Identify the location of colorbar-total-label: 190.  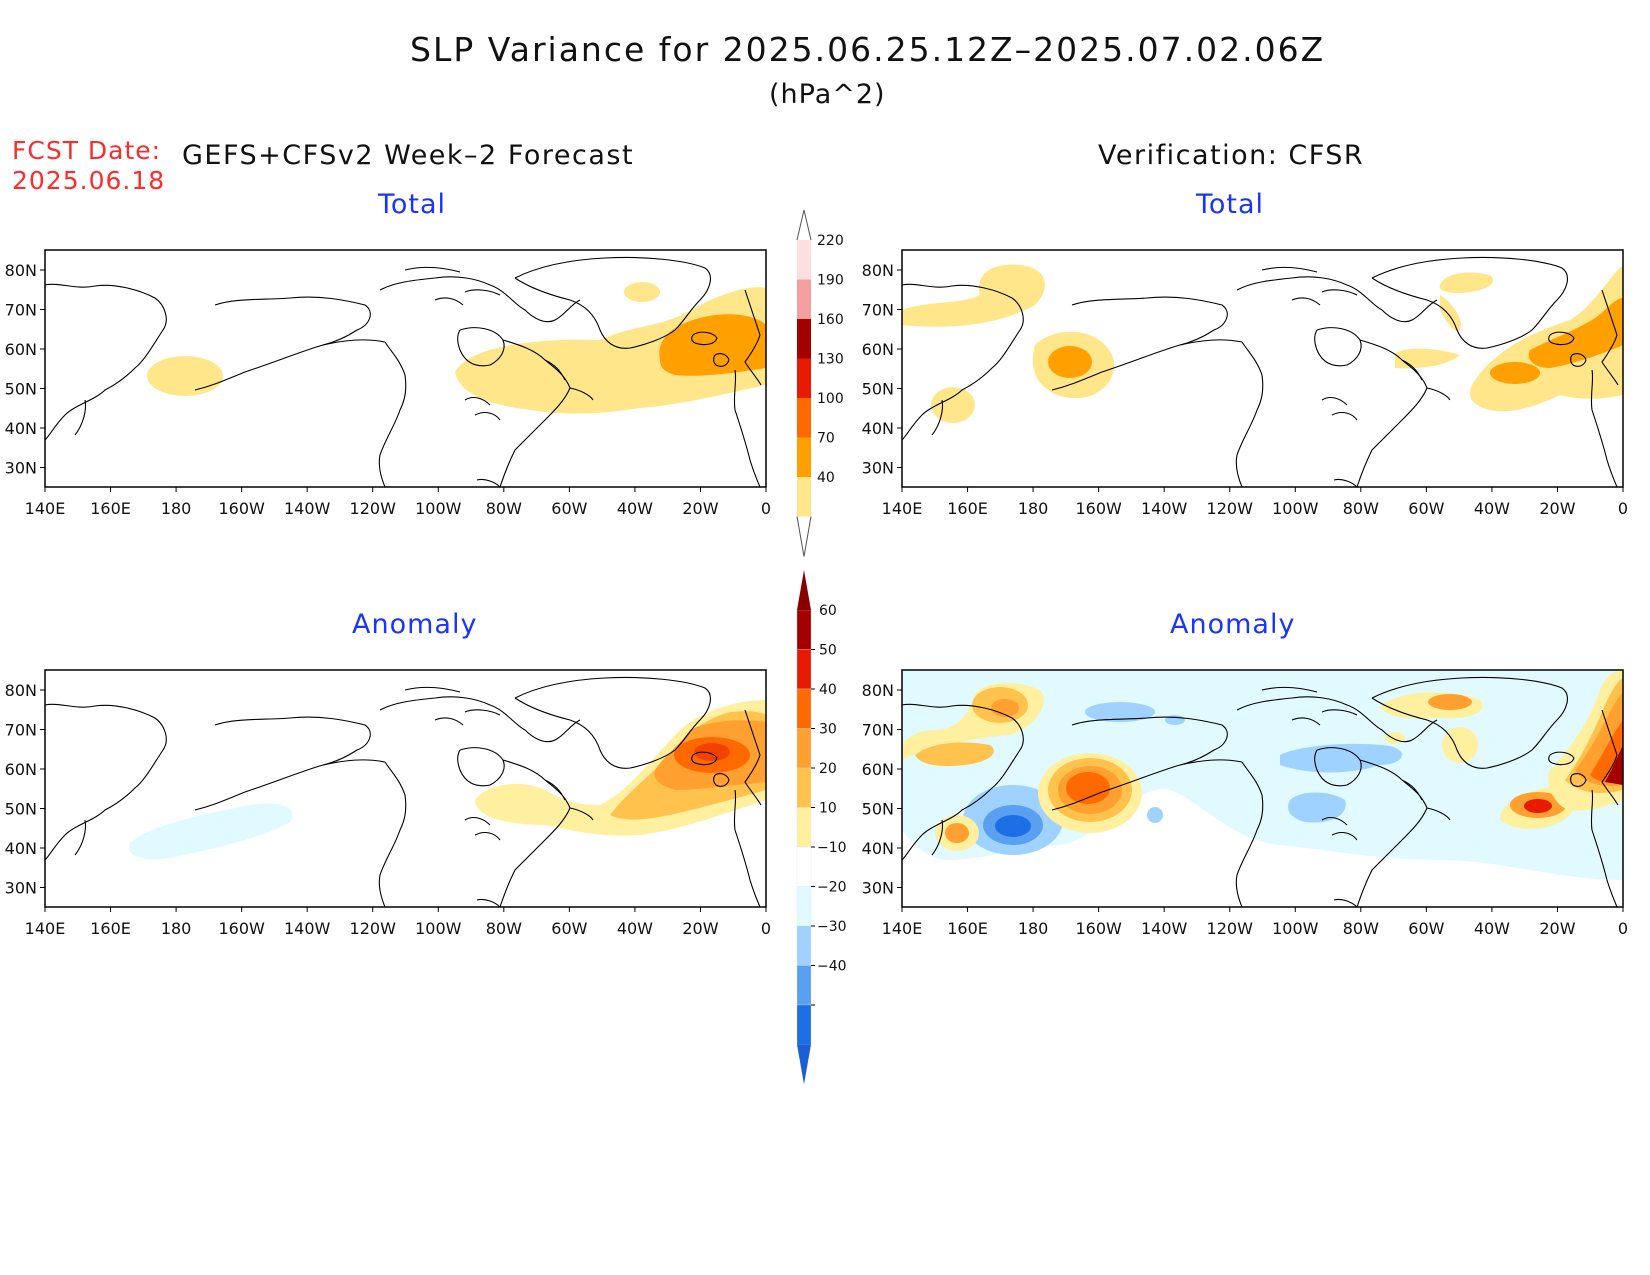
(830, 281).